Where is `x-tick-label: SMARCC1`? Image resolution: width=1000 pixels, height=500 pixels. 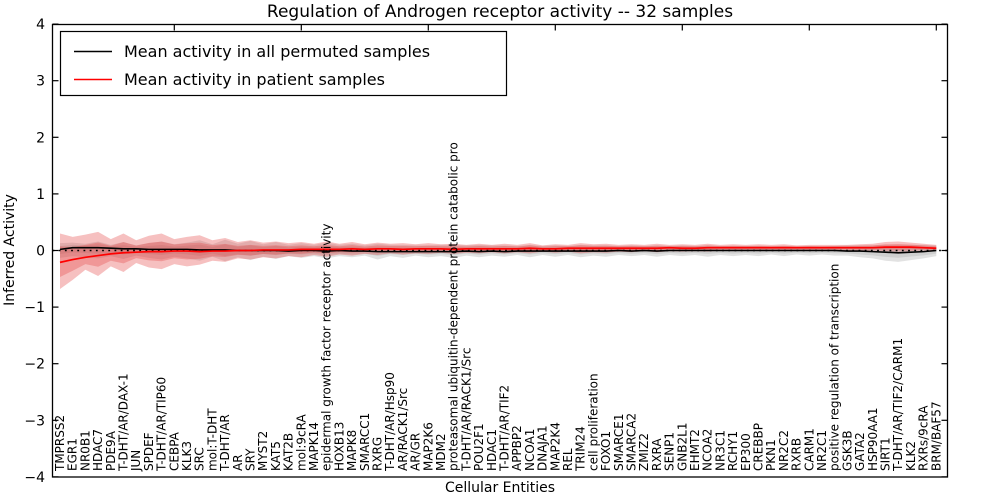
x-tick-label: SMARCC1 is located at coordinates (365, 442).